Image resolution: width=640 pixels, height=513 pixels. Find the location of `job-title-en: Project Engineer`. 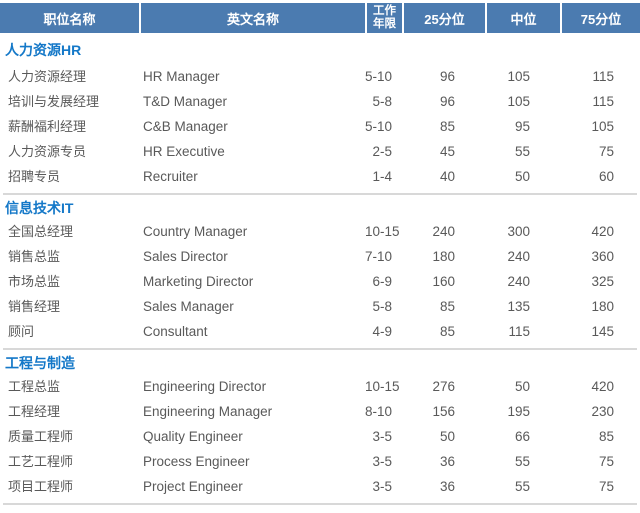

job-title-en: Project Engineer is located at coordinates (193, 486).